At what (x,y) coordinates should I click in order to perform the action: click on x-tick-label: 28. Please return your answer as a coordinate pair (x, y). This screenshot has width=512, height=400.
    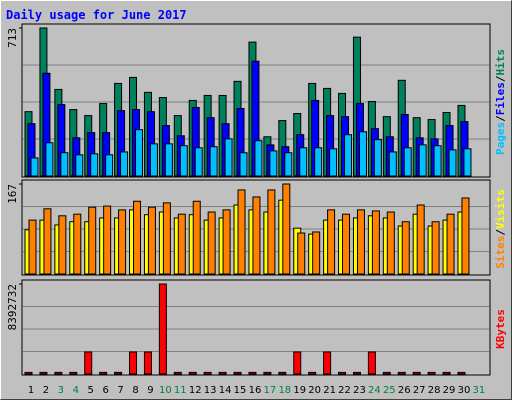
    Looking at the image, I should click on (434, 390).